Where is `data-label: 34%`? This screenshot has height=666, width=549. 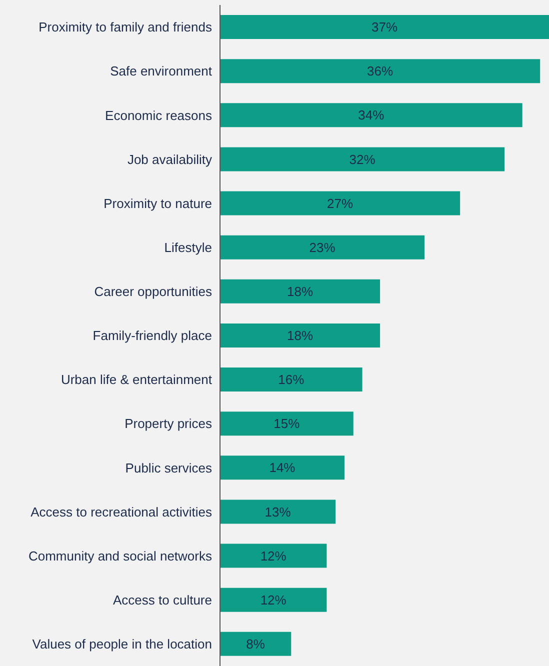
data-label: 34% is located at coordinates (371, 115).